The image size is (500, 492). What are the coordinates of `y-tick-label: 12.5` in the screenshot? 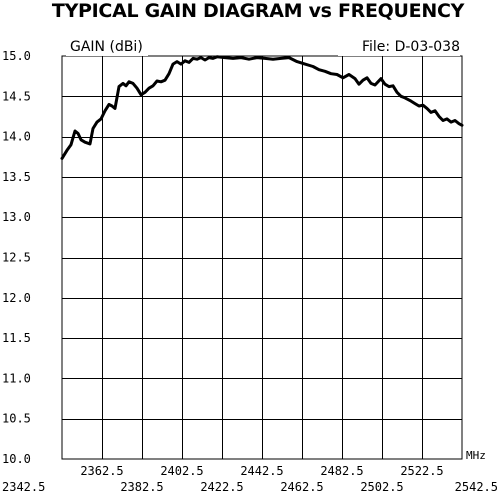 It's located at (16, 258).